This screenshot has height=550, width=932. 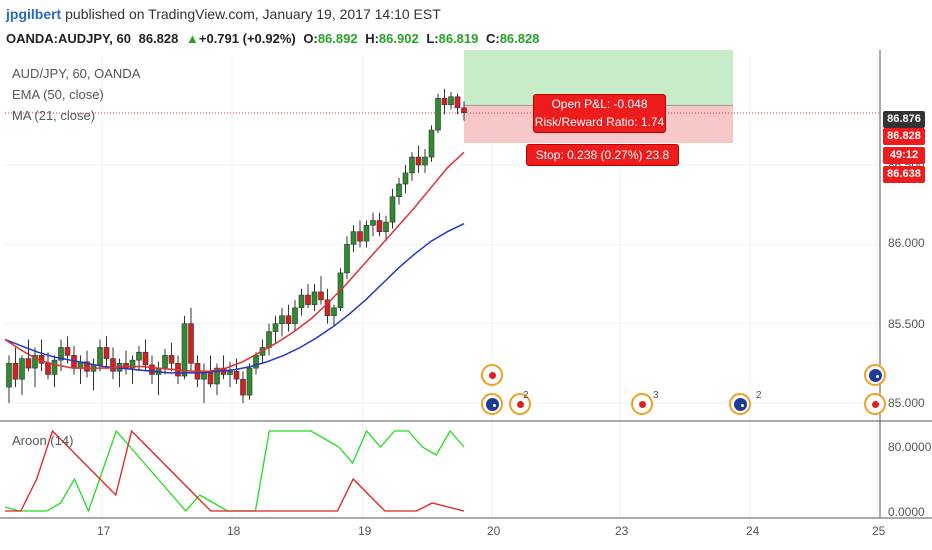 What do you see at coordinates (602, 155) in the screenshot?
I see `stop-info-box: Stop: 0.238 (0.27%) 23.8` at bounding box center [602, 155].